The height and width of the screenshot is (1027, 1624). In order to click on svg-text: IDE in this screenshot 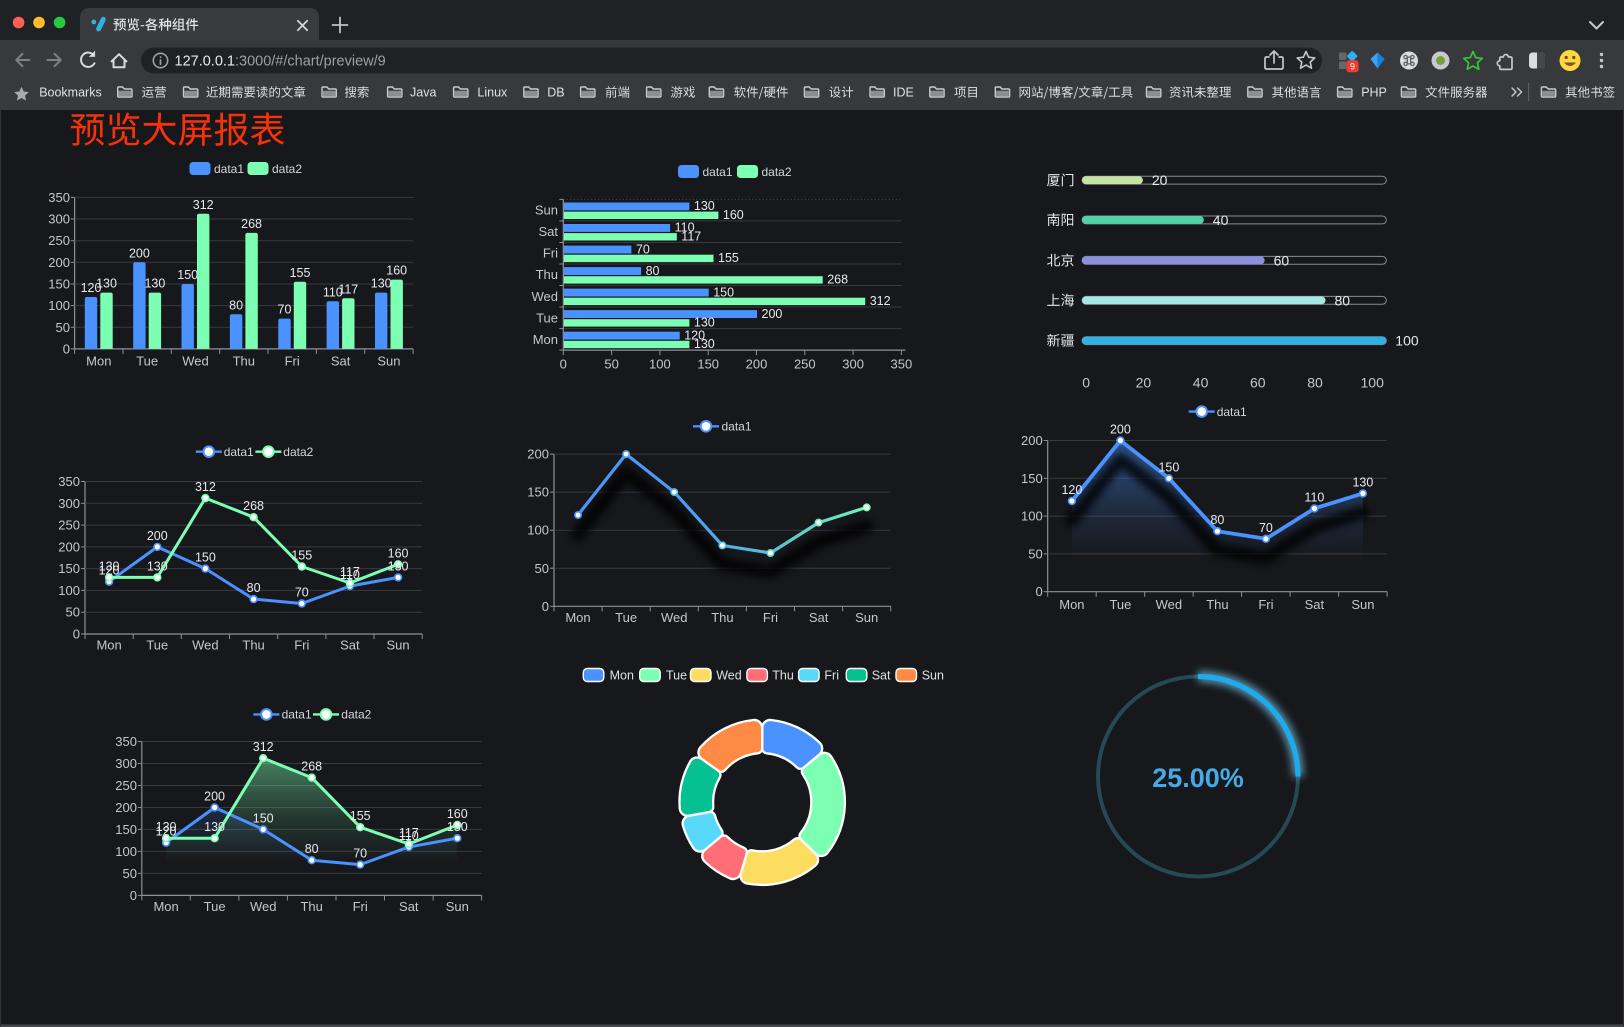, I will do `click(903, 93)`.